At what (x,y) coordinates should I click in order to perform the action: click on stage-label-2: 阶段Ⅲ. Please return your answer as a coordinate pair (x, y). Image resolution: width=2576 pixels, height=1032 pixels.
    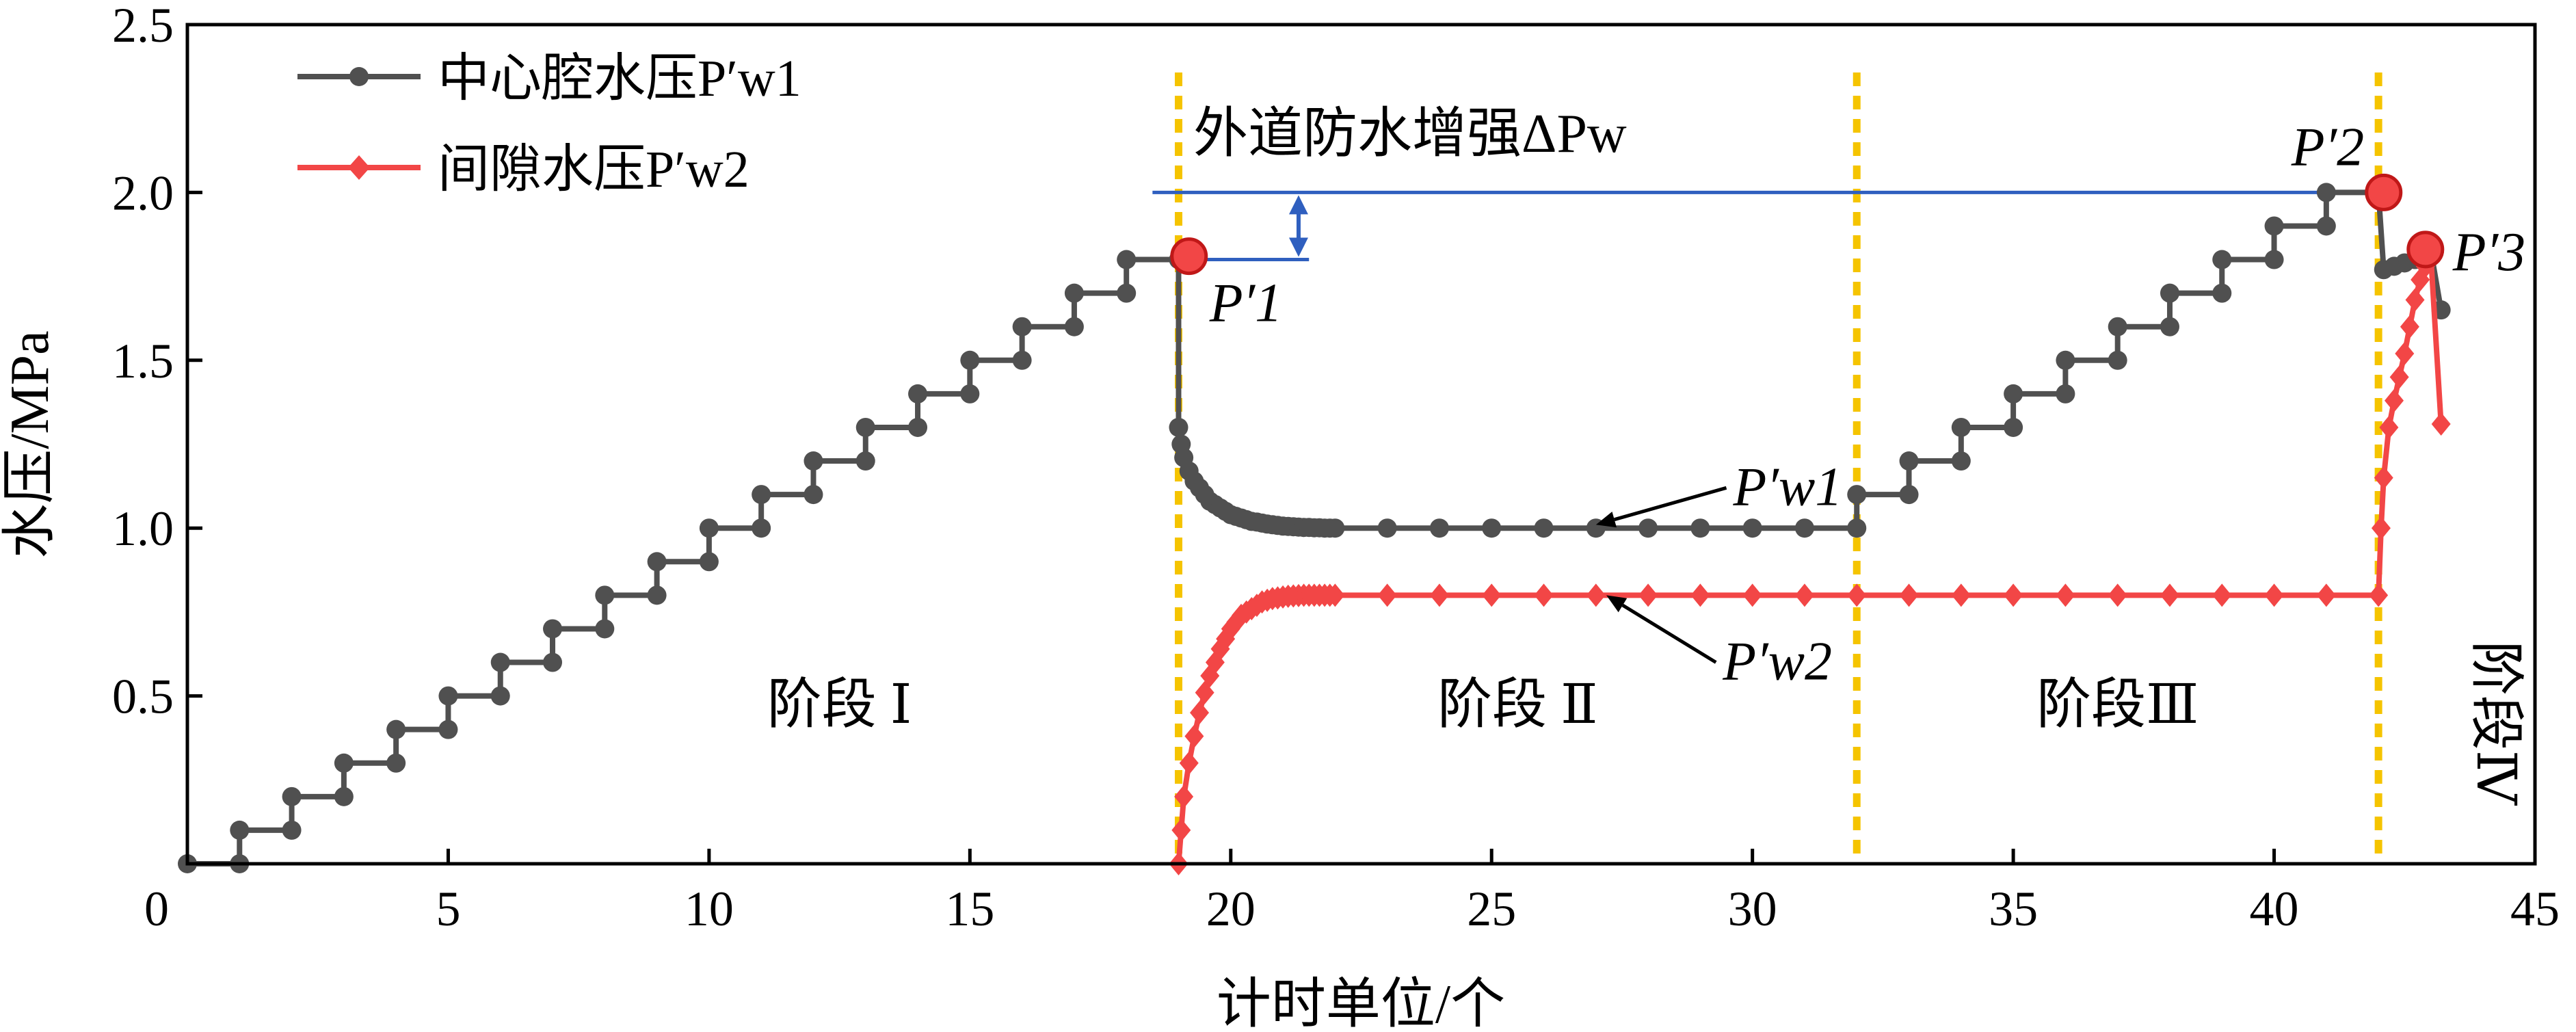
    Looking at the image, I should click on (2117, 705).